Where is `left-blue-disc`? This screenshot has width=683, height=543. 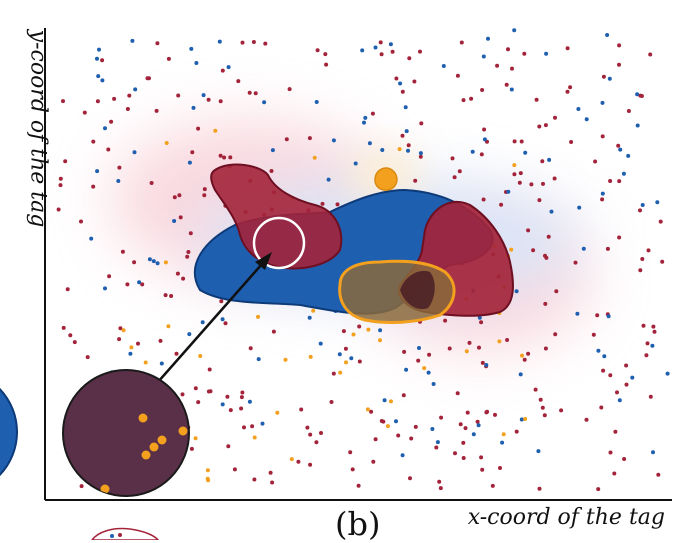 left-blue-disc is located at coordinates (9, 432).